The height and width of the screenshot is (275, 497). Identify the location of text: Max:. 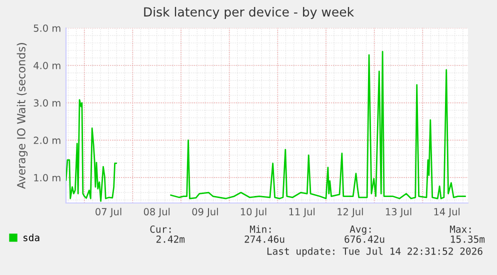
(460, 229).